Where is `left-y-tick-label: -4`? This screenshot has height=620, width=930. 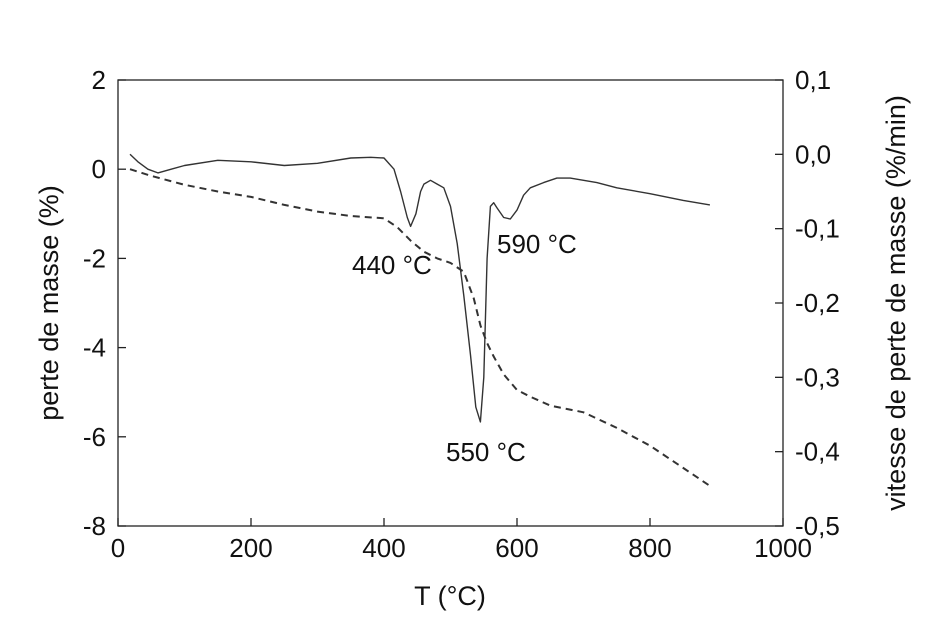 left-y-tick-label: -4 is located at coordinates (94, 348).